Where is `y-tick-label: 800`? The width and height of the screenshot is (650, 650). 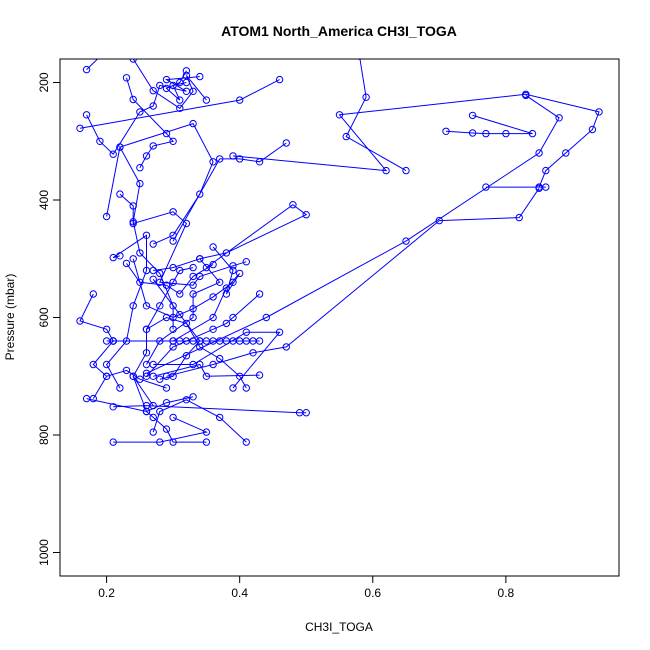 y-tick-label: 800 is located at coordinates (44, 435).